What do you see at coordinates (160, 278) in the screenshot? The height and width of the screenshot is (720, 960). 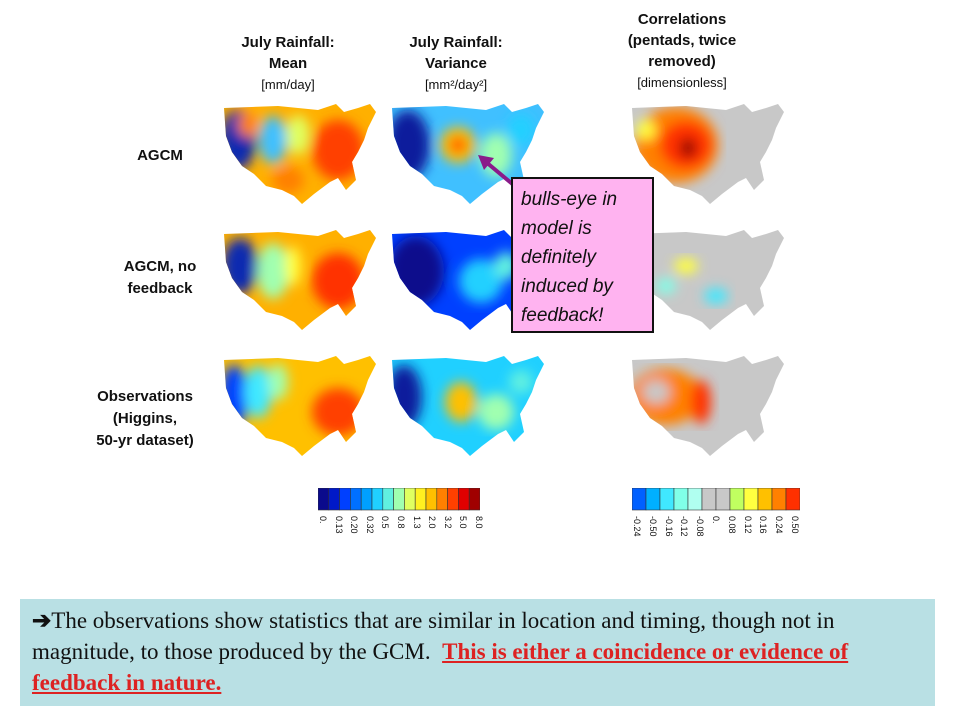 I see `row-label-agcm-no-feedback: AGCM, no feedback` at bounding box center [160, 278].